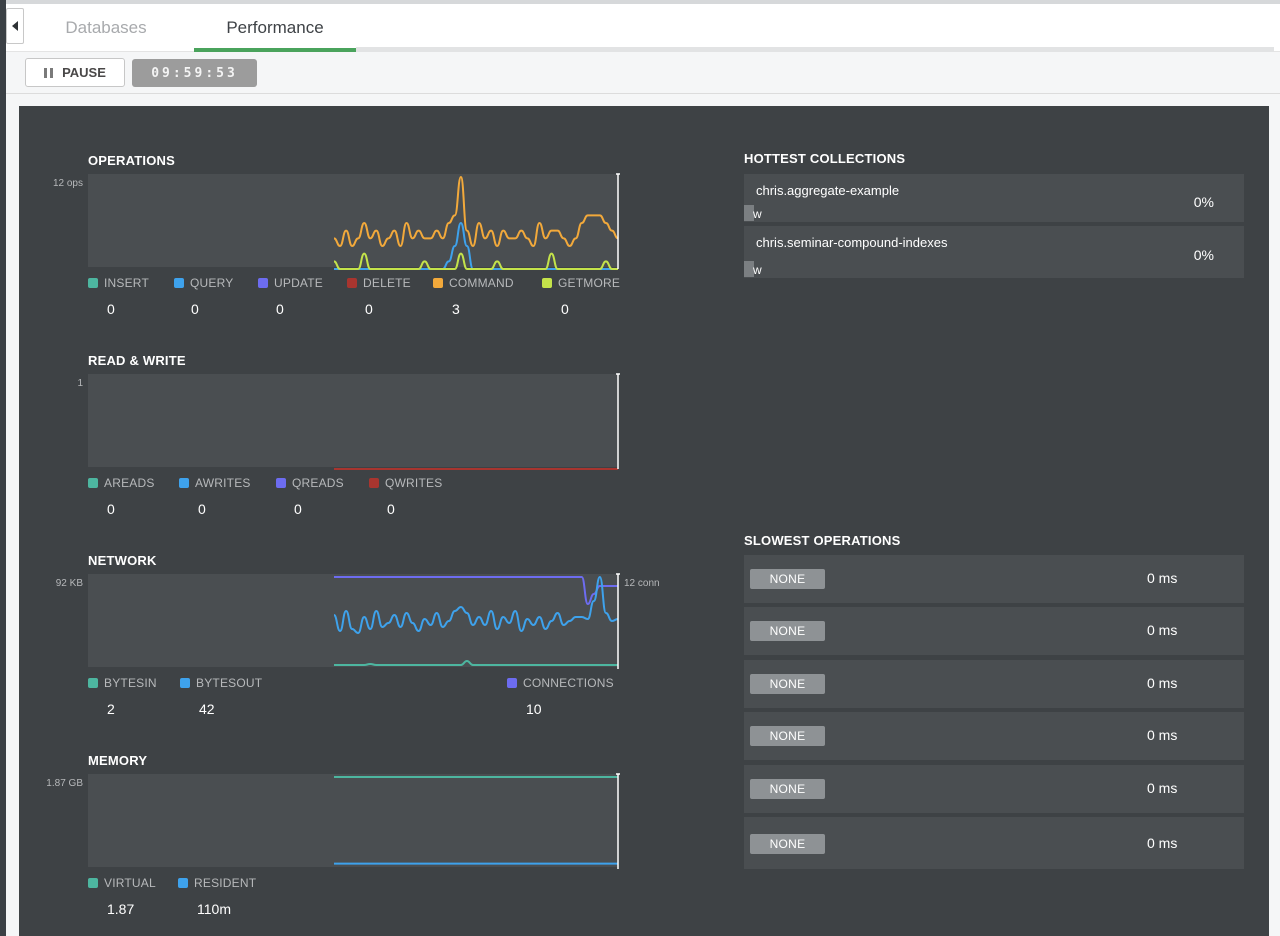  Describe the element at coordinates (456, 309) in the screenshot. I see `legend-value-command: 3` at that location.